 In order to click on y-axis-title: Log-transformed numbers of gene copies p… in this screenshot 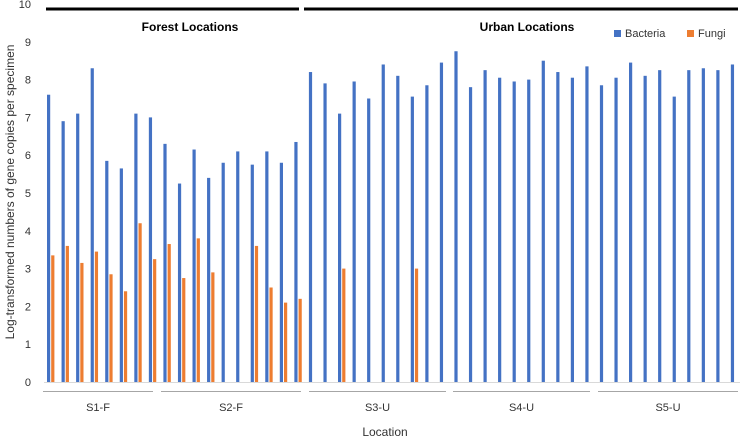, I will do `click(10, 192)`.